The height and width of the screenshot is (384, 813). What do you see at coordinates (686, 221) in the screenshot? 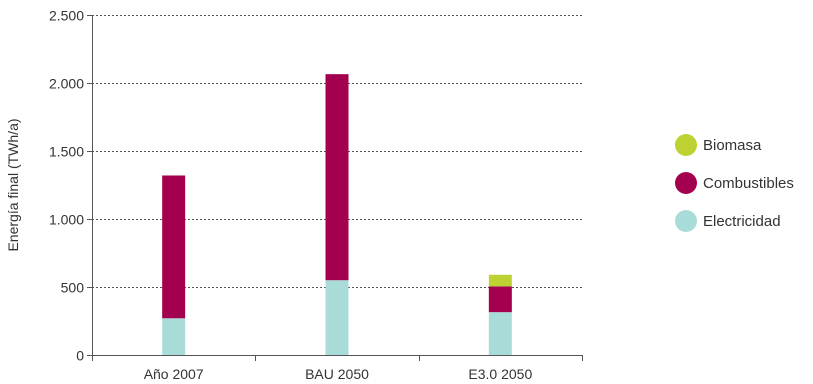
I see `legend-swatch-electricidad` at bounding box center [686, 221].